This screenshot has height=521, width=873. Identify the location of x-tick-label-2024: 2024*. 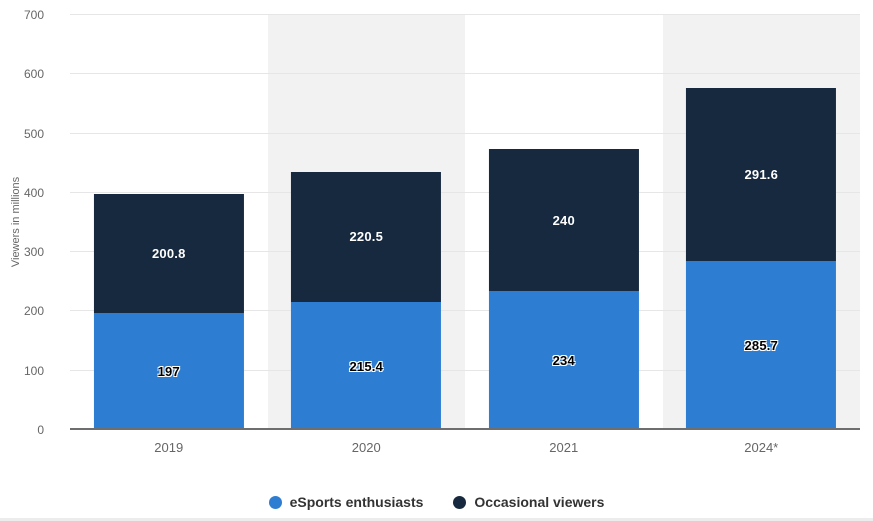
(761, 447).